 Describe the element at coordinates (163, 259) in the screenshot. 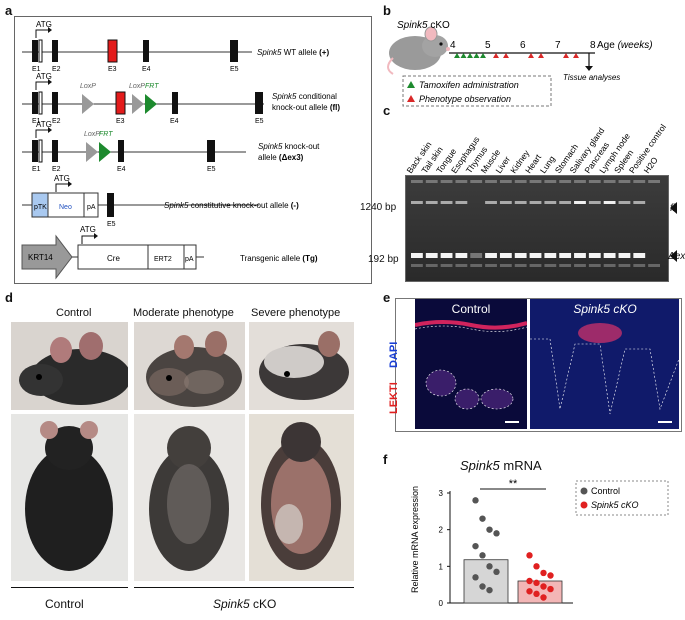

I see `ert2-label: ERT2` at that location.